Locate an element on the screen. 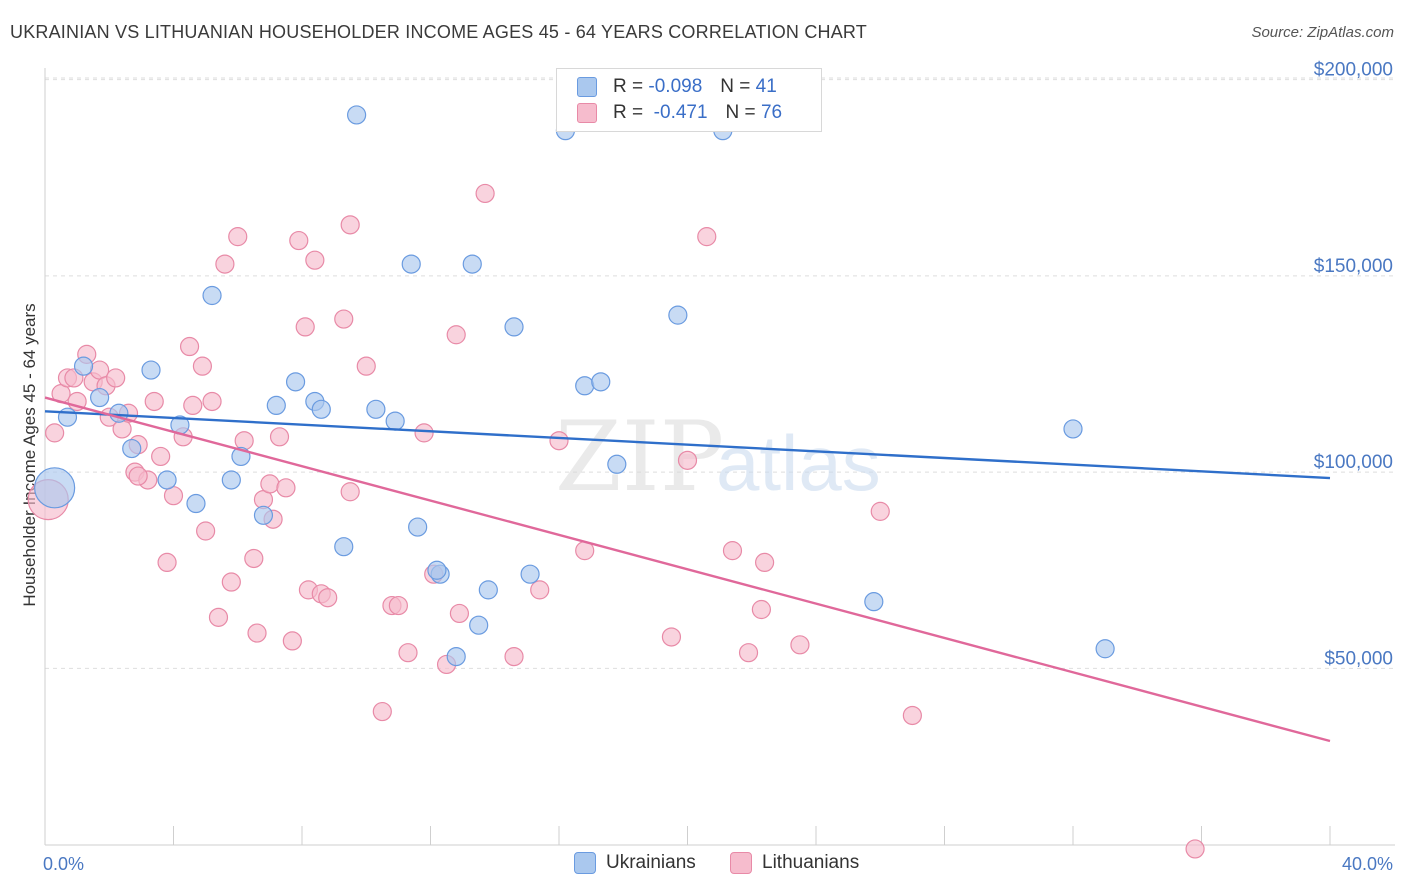  x-tick-label-min: 0.0% is located at coordinates (63, 864).